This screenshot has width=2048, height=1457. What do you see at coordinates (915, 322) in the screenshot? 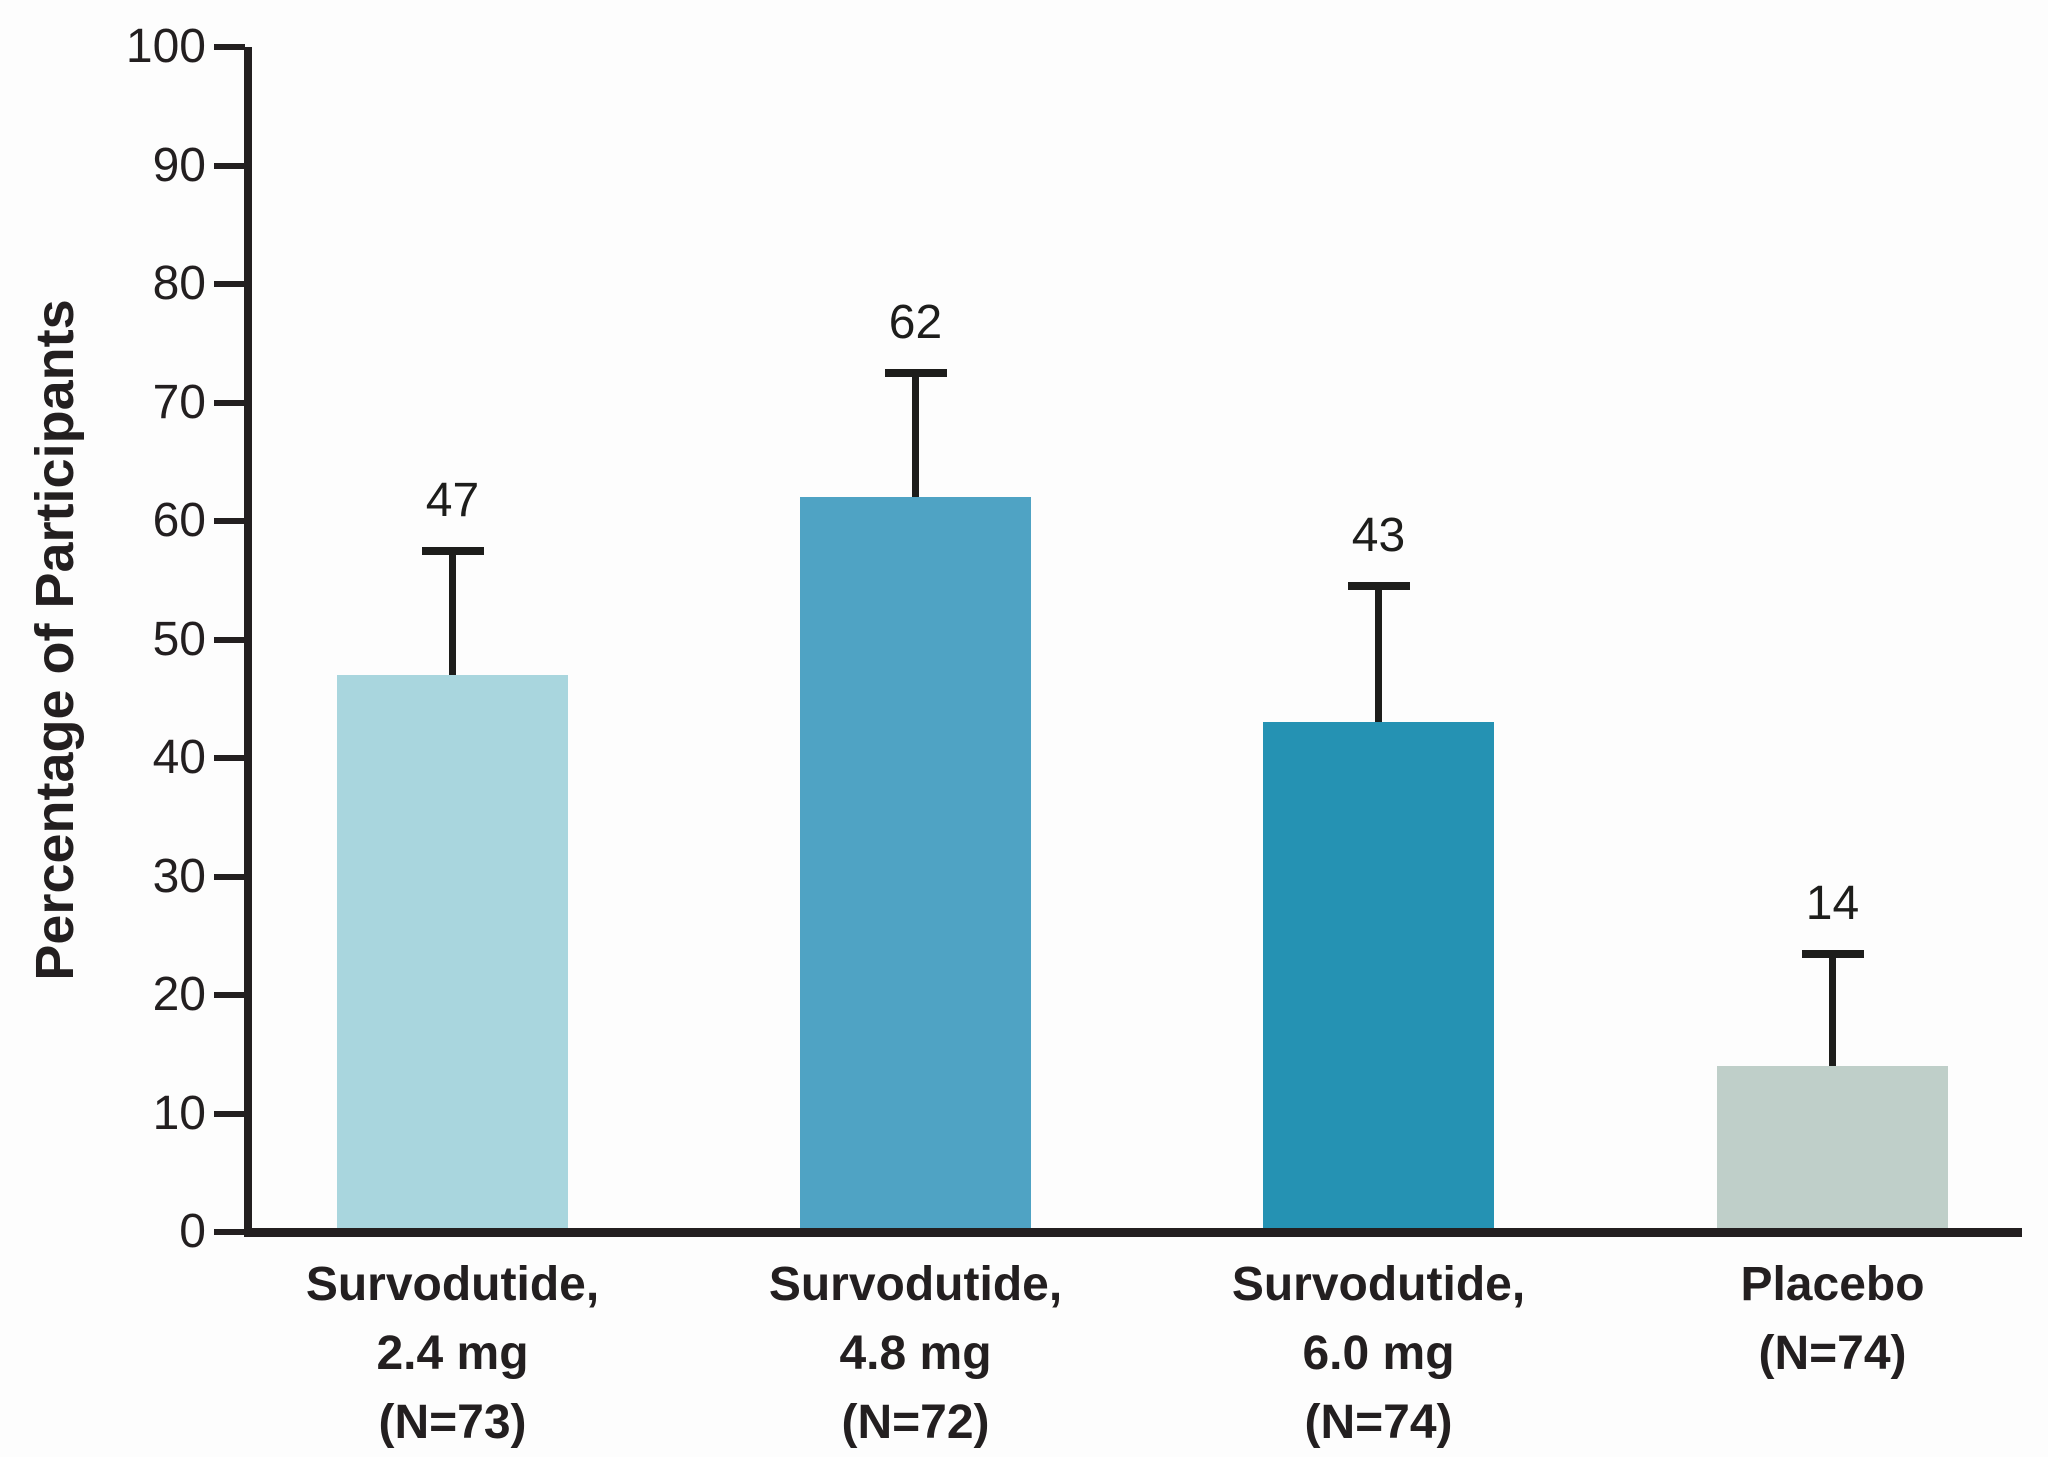
I see `value-label-2: 62` at bounding box center [915, 322].